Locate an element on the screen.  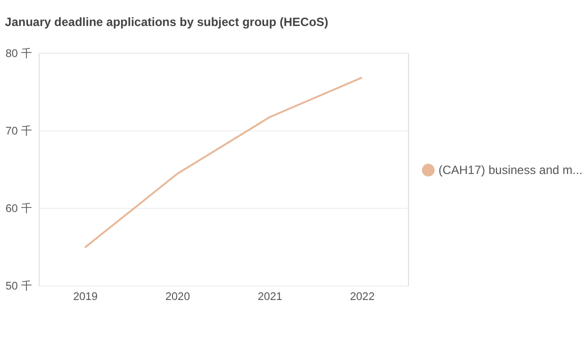
chart-title: January deadline applications by subject group (HECoS) is located at coordinates (166, 22).